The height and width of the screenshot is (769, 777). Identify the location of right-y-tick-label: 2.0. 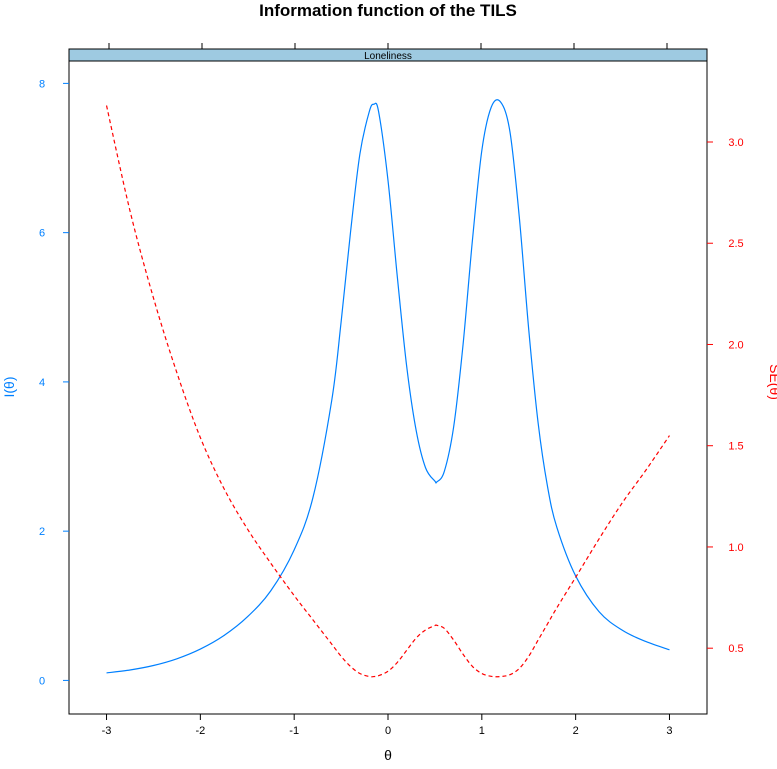
(735, 345).